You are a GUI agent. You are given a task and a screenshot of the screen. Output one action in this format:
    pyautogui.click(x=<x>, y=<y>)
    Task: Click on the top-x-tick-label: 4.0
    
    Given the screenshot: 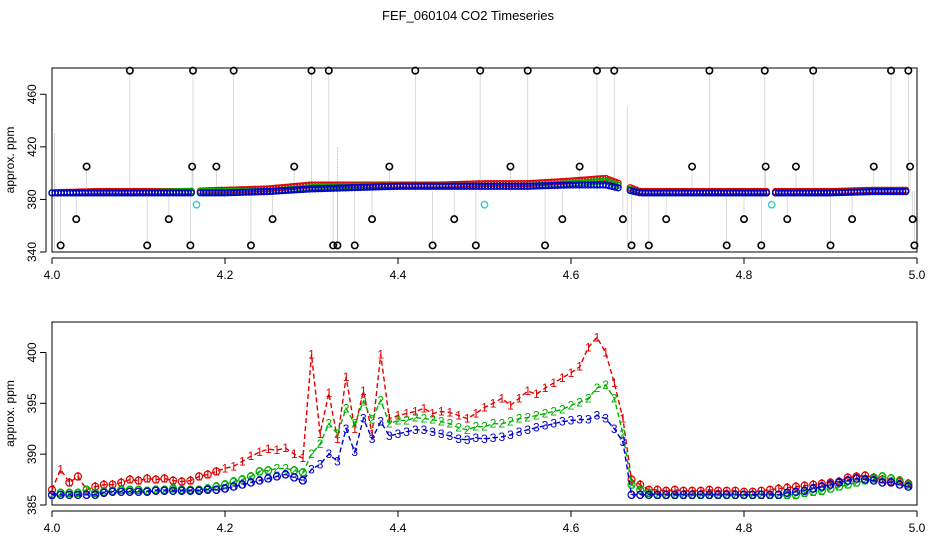 What is the action you would take?
    pyautogui.click(x=52, y=275)
    